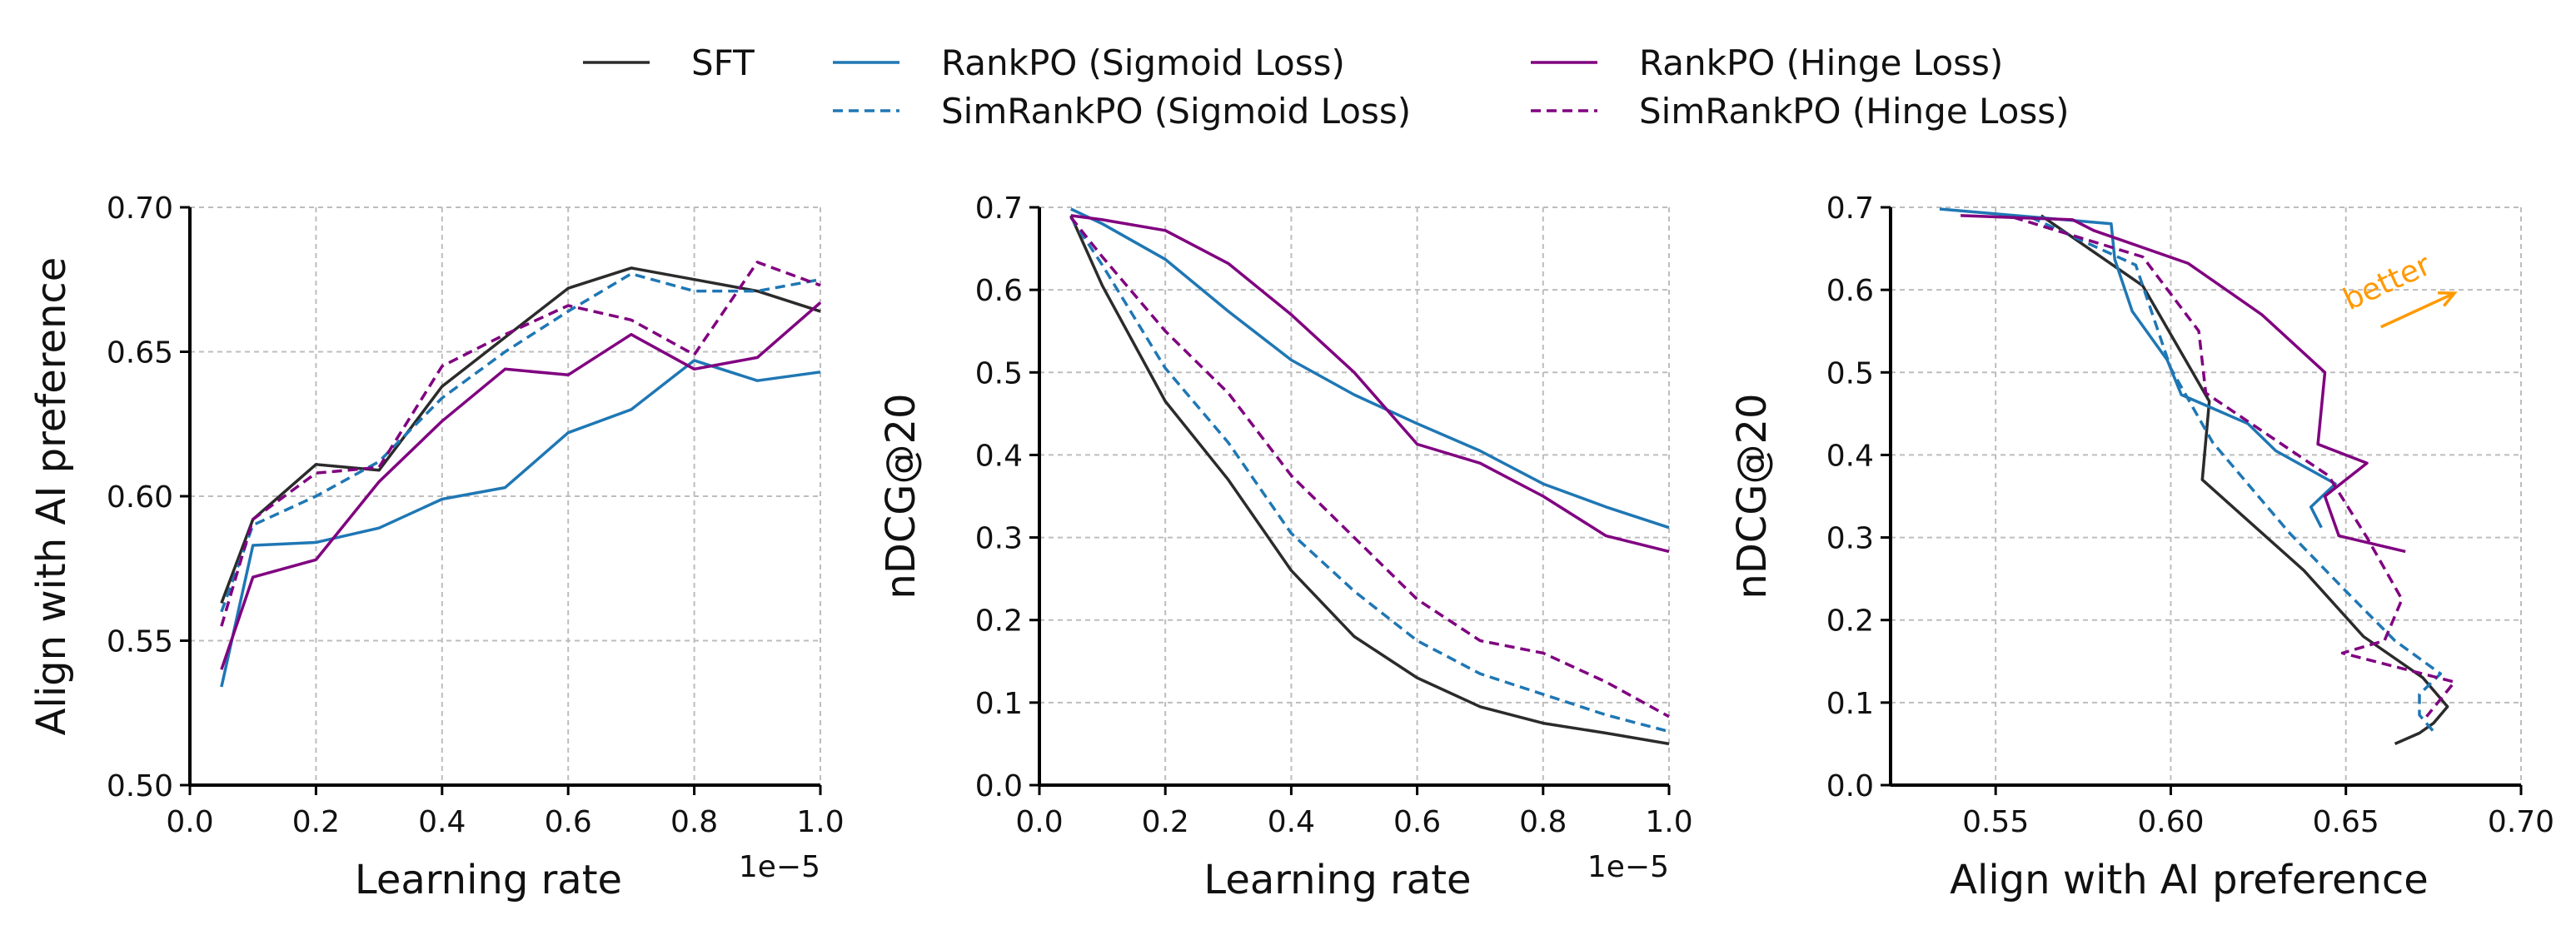  I want to click on x-tick-label: 0.70, so click(2521, 822).